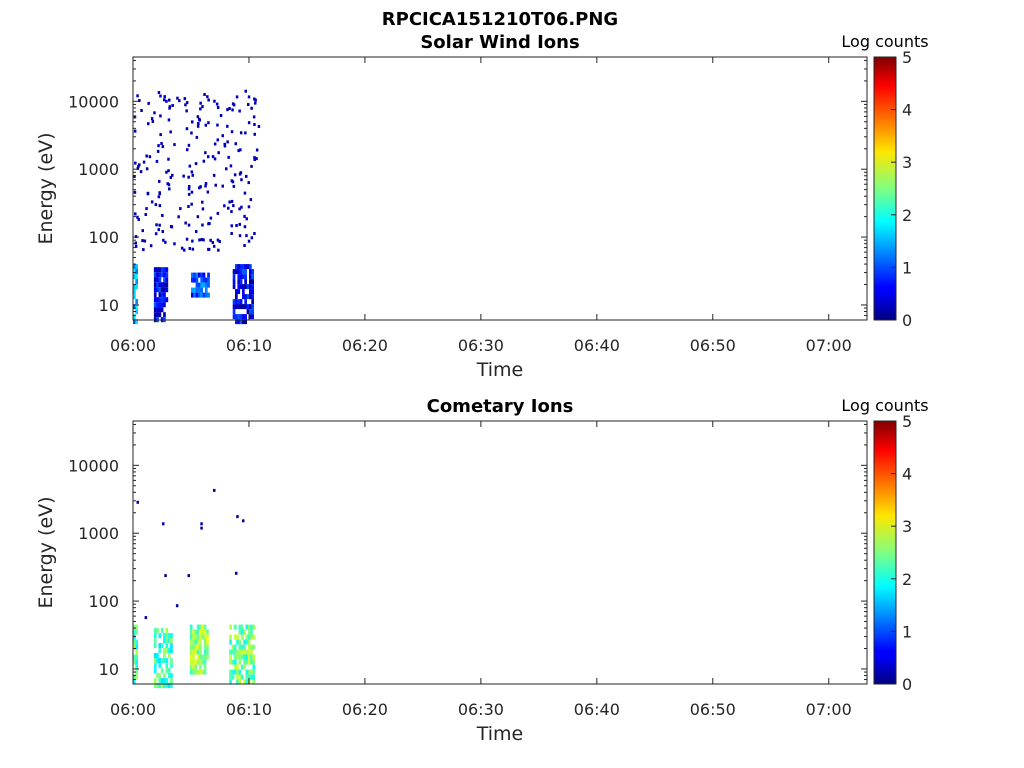  Describe the element at coordinates (713, 709) in the screenshot. I see `x-tick-label: 06:50` at that location.